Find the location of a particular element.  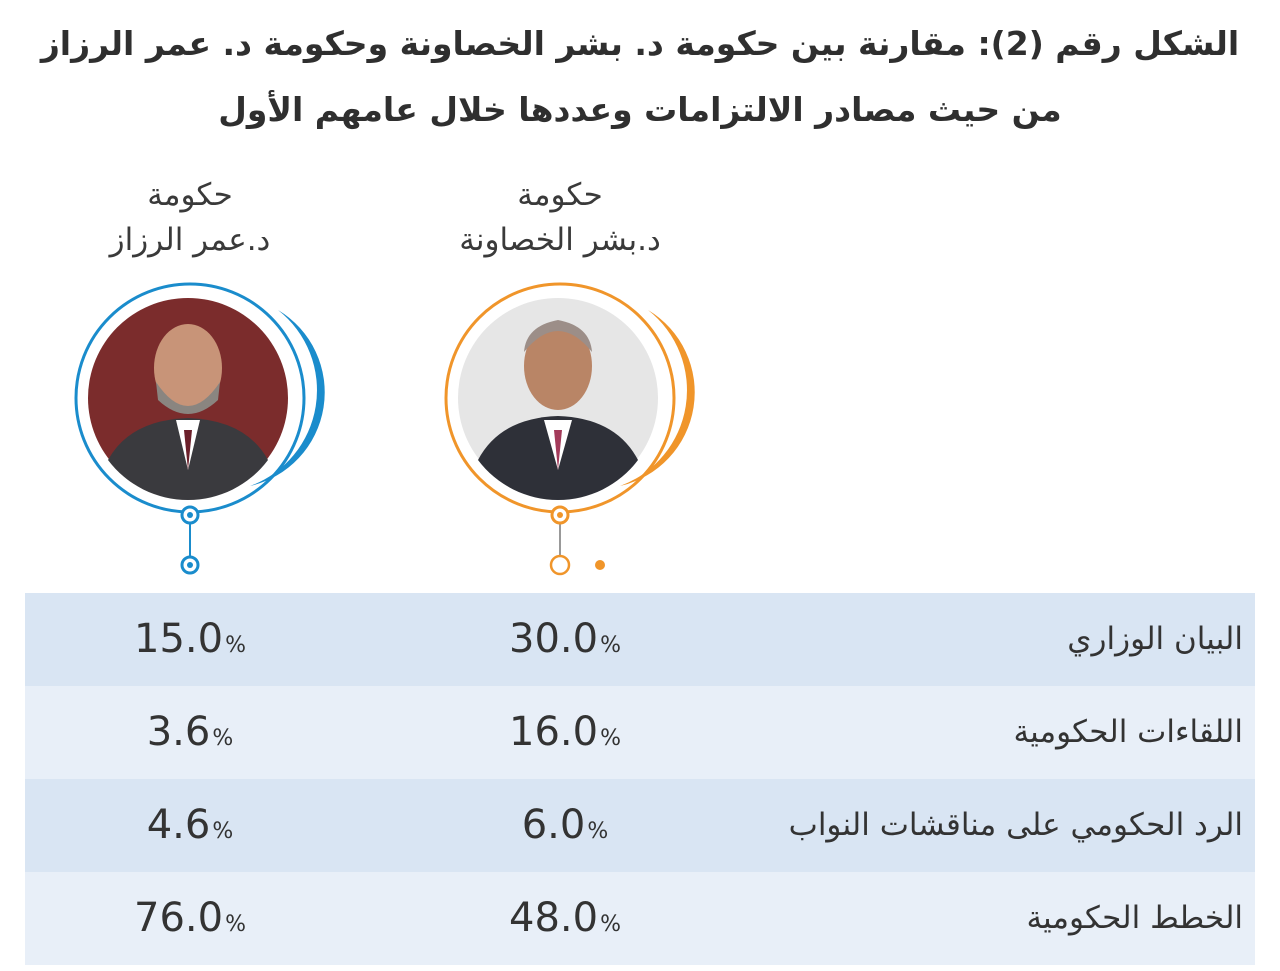

khasawneh-hair is located at coordinates (558, 336).